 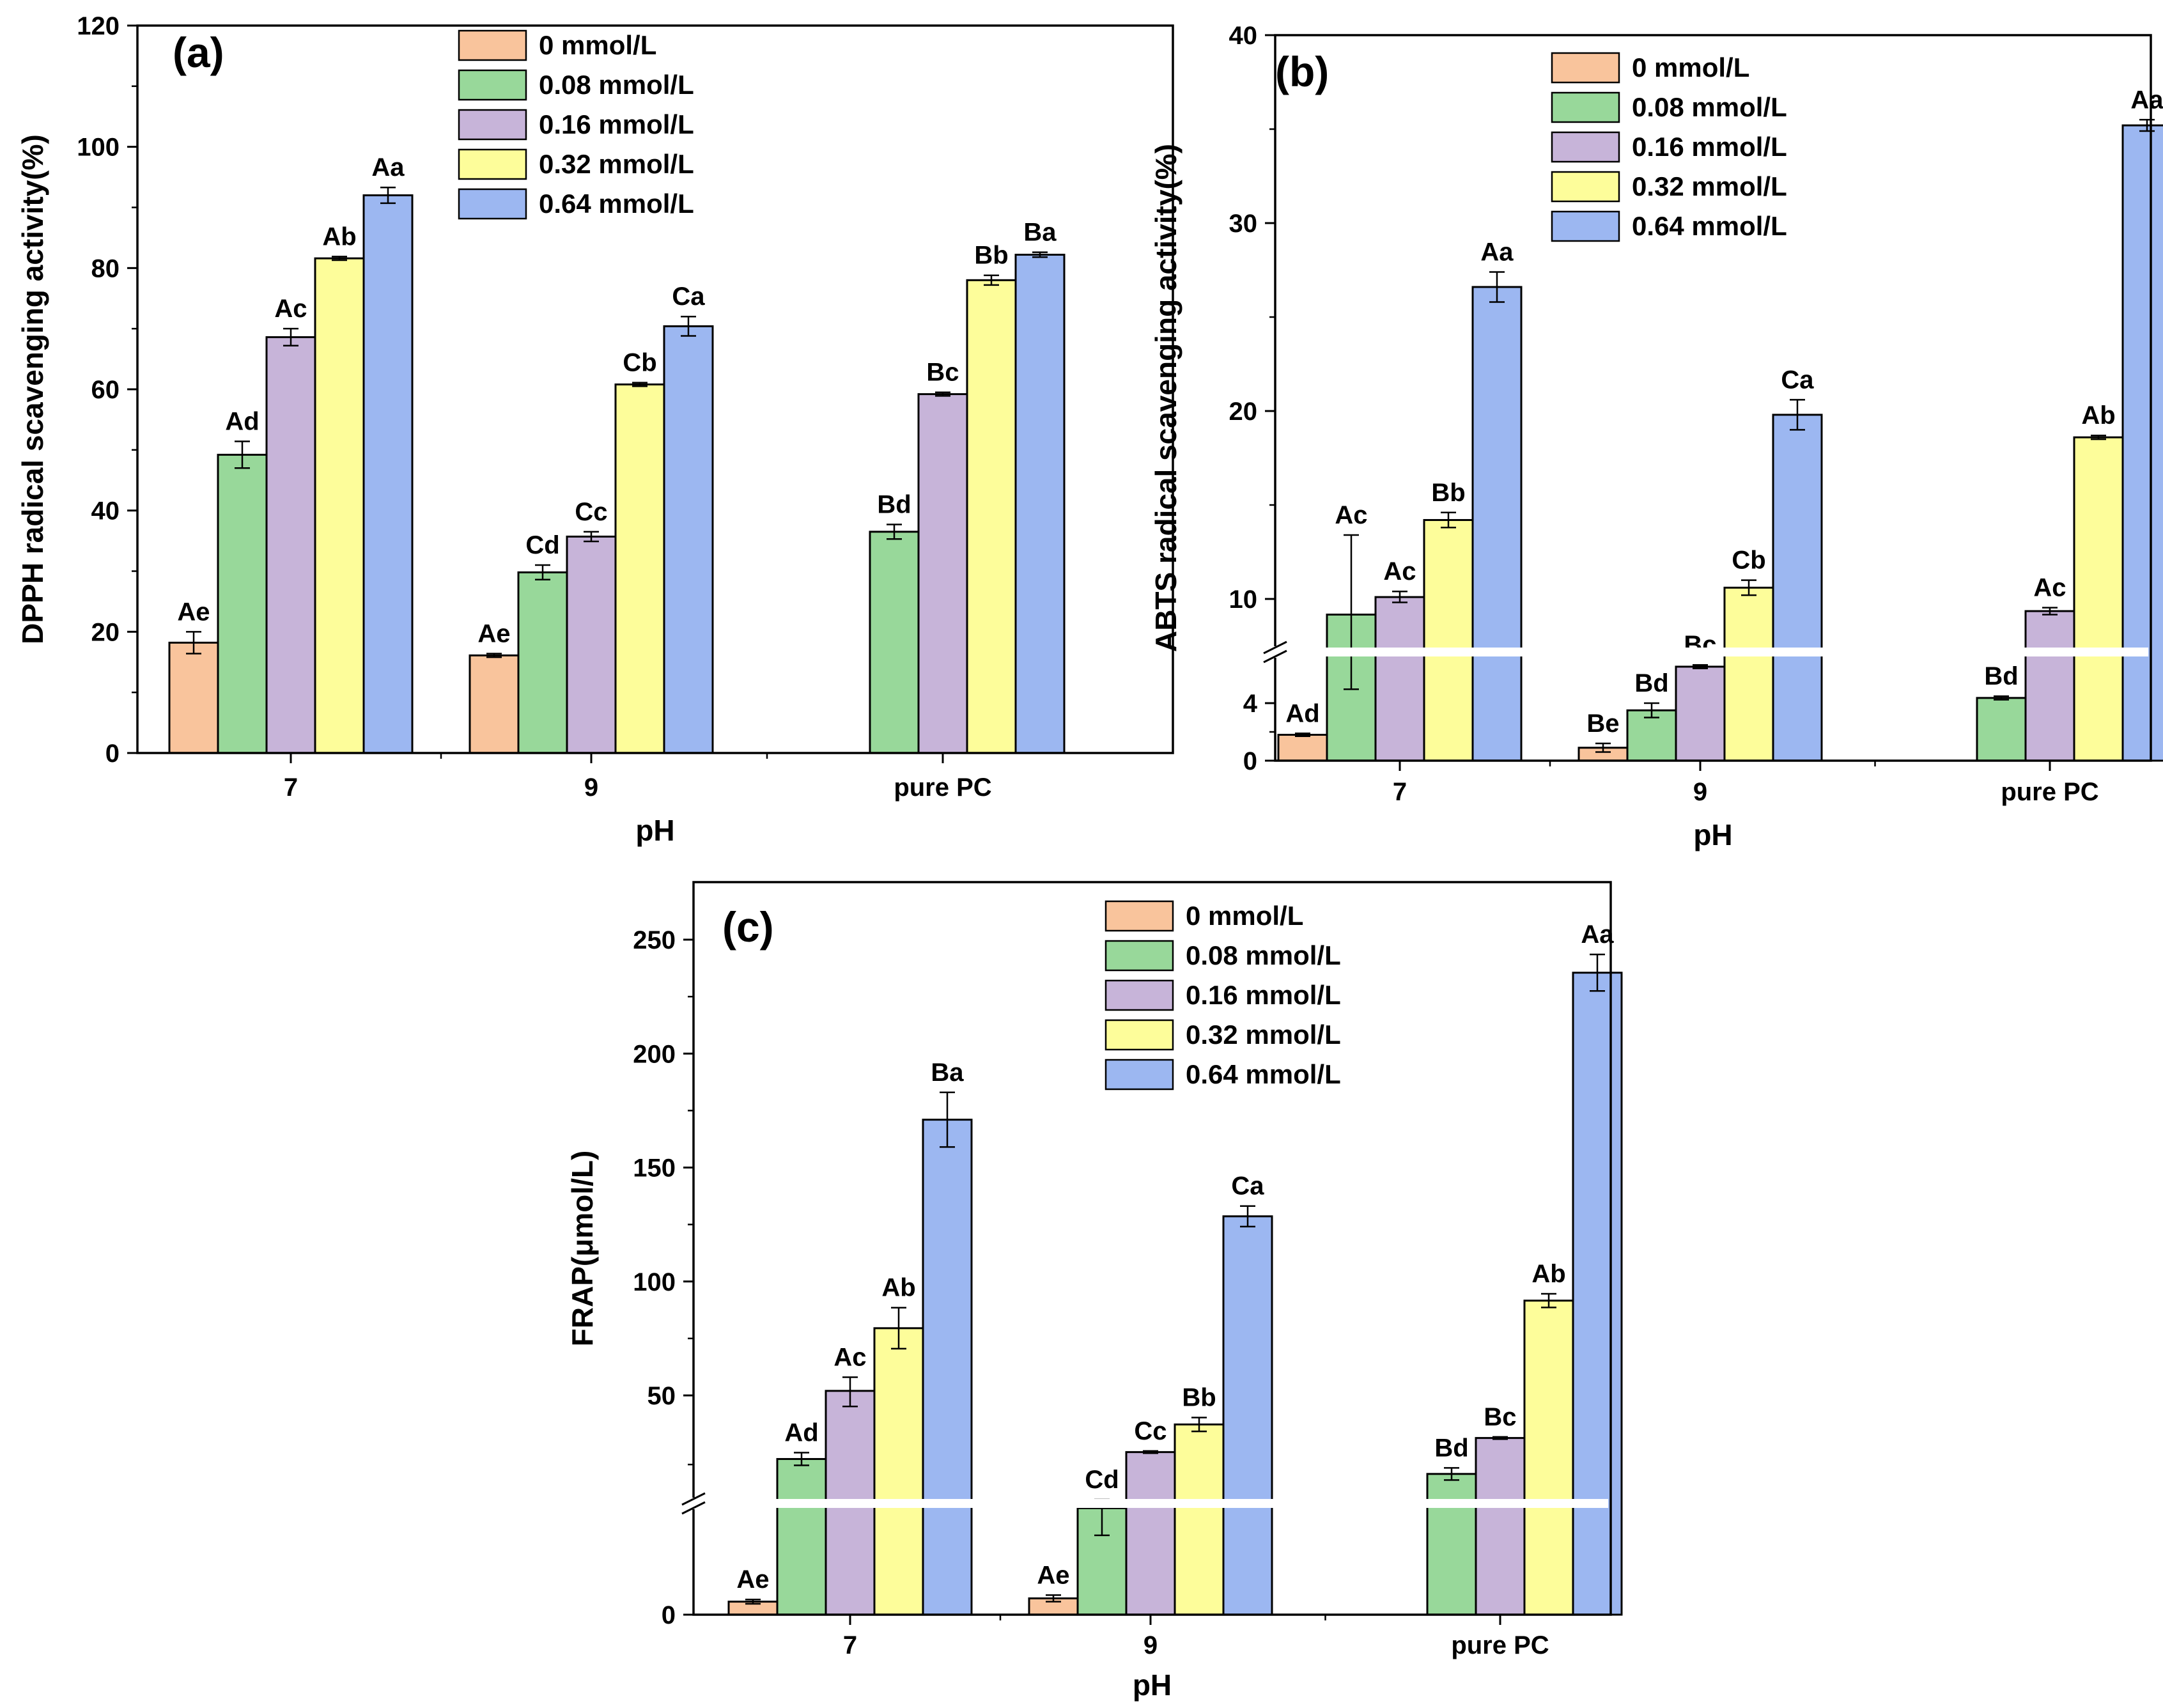 I want to click on x-tick-label: 9, so click(x=1700, y=792).